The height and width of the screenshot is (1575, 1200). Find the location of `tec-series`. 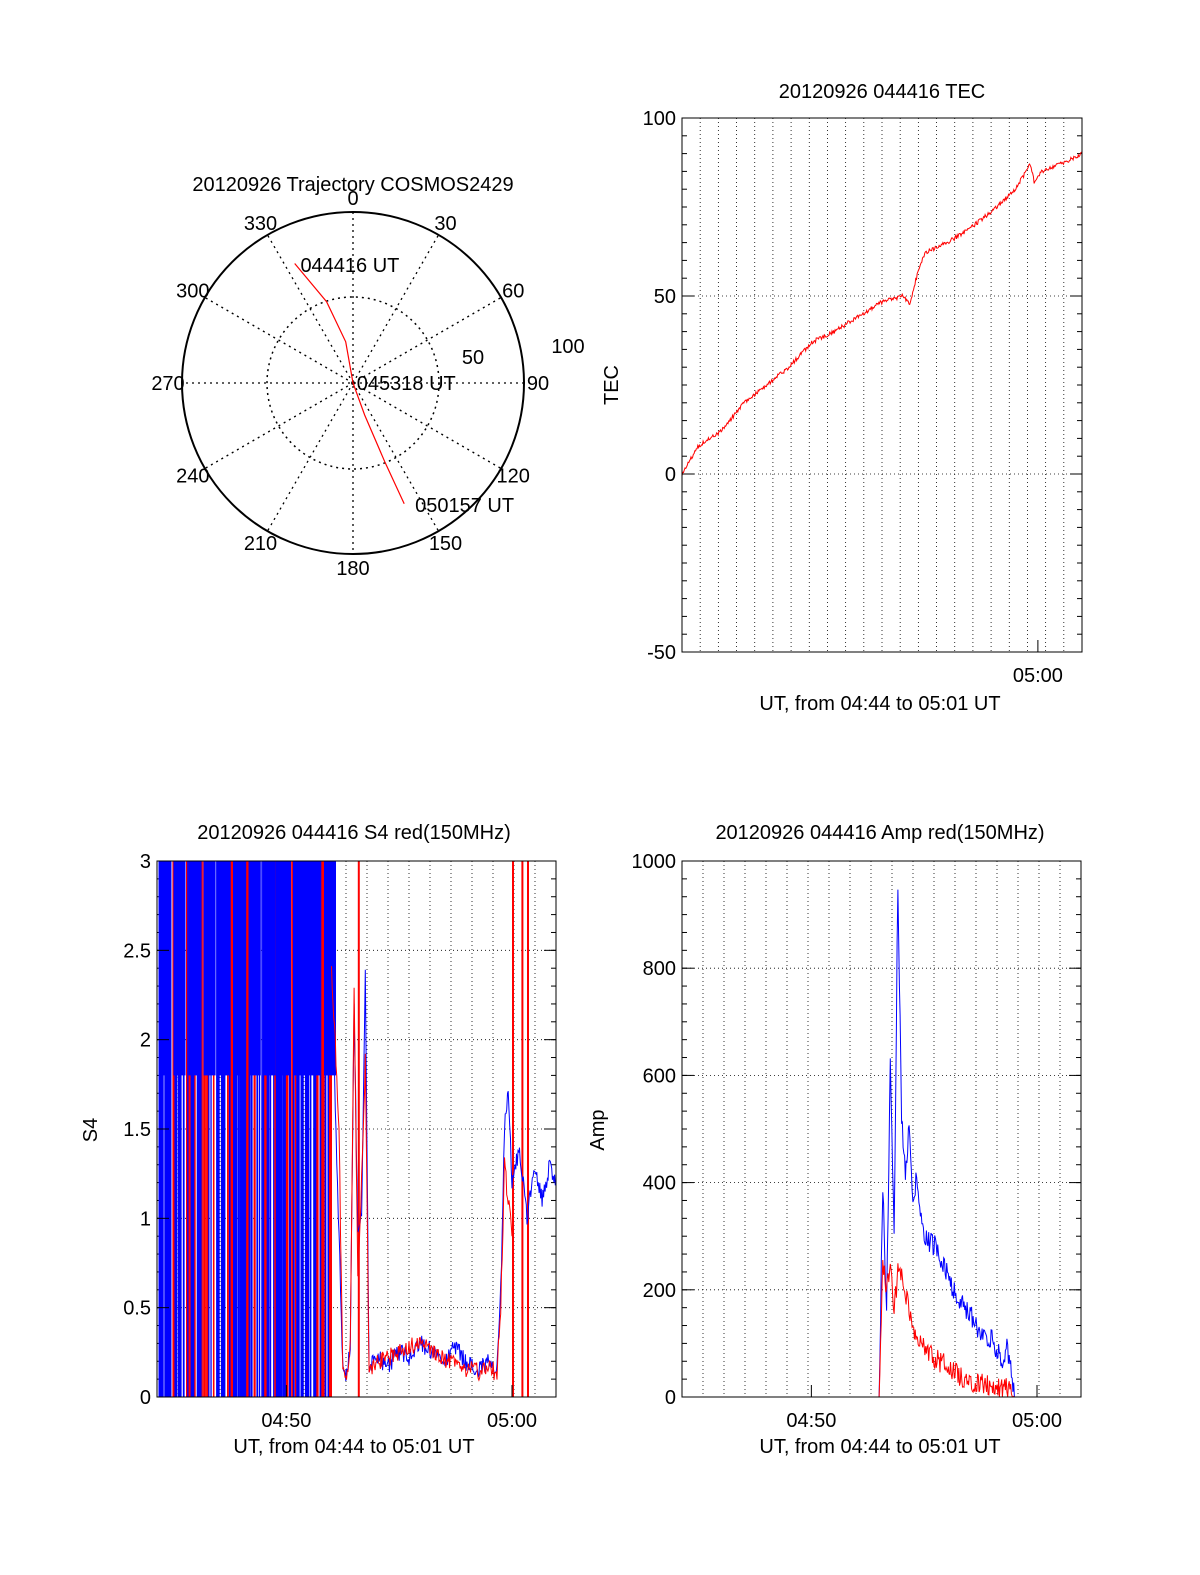

tec-series is located at coordinates (882, 313).